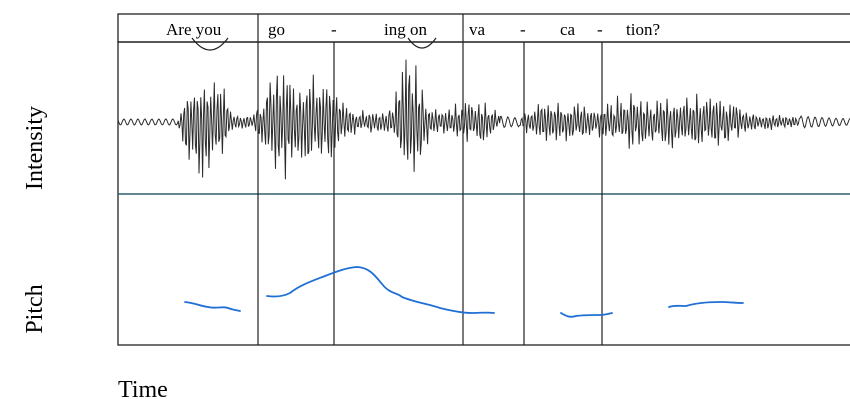 The width and height of the screenshot is (850, 399). What do you see at coordinates (143, 388) in the screenshot?
I see `time-axis-label: Time` at bounding box center [143, 388].